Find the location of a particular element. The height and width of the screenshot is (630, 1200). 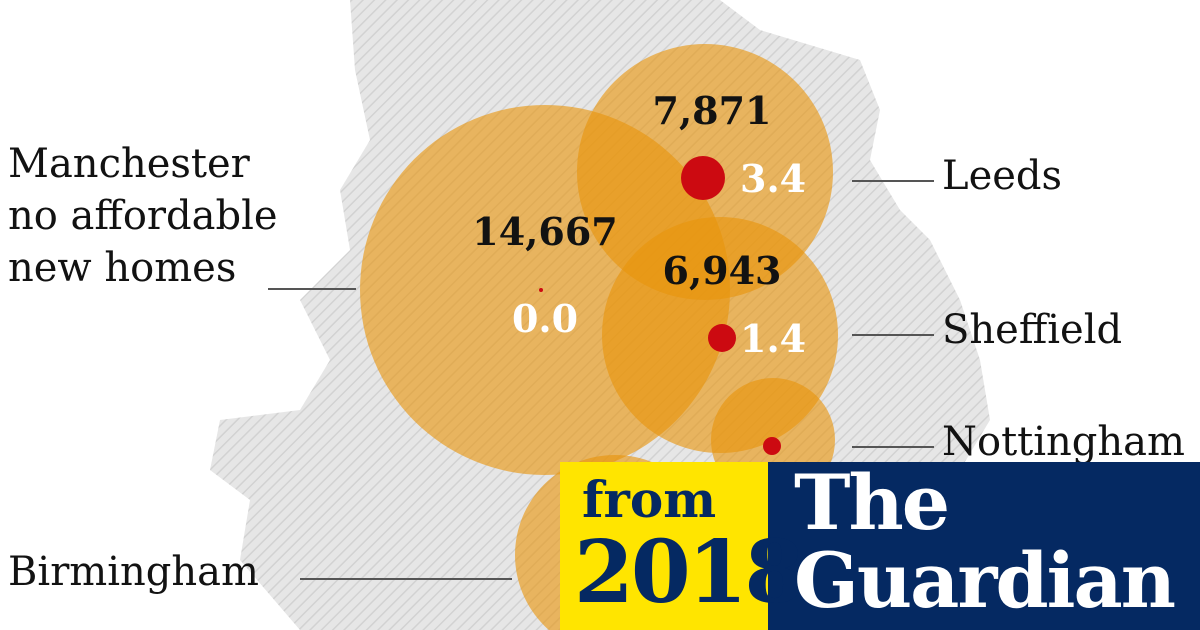

leader-manchester is located at coordinates (312, 289).